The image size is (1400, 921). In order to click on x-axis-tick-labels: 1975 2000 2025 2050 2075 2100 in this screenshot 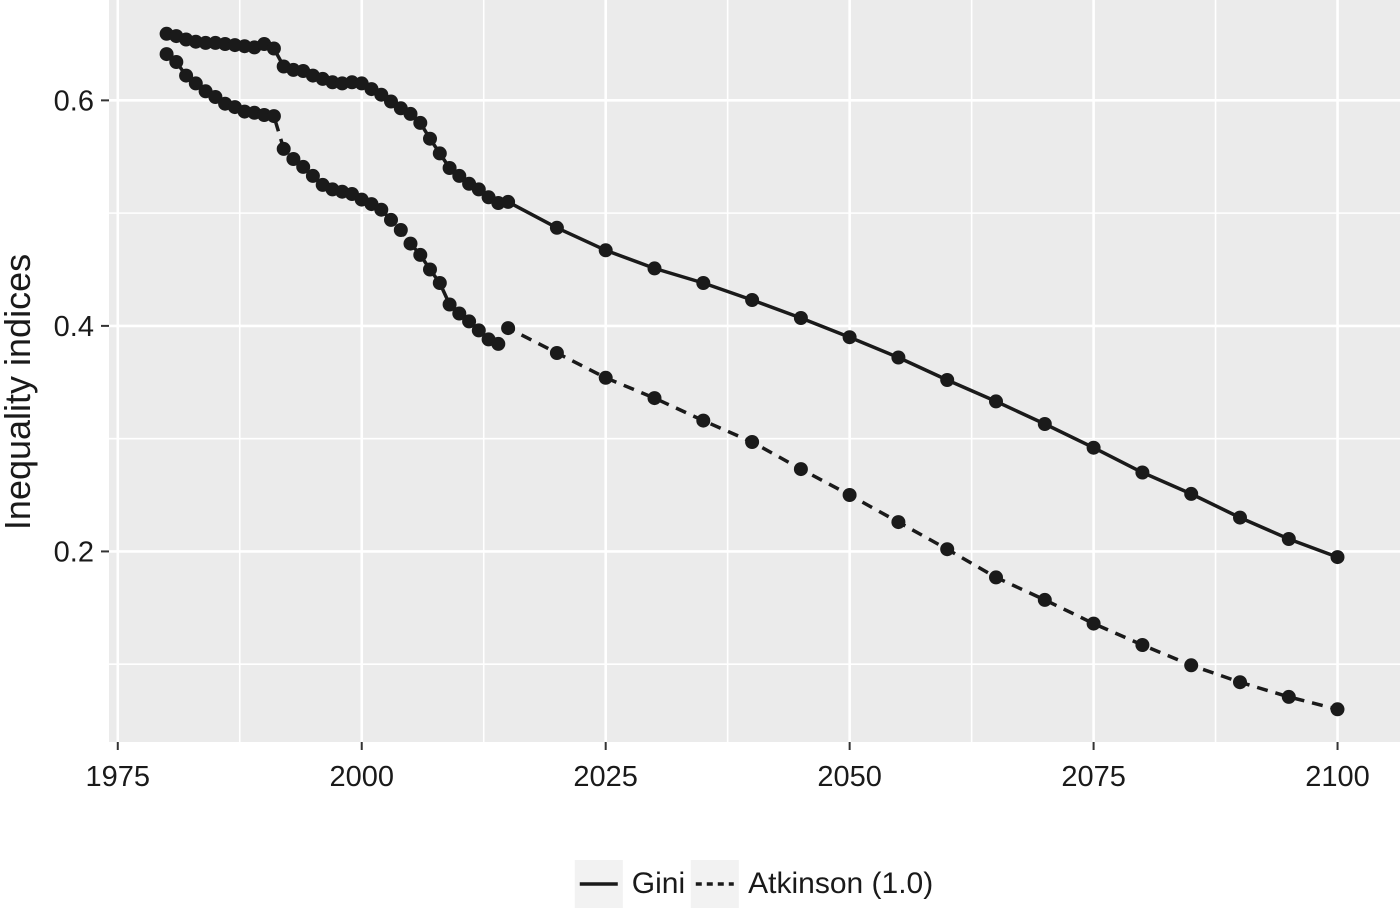, I will do `click(728, 777)`.